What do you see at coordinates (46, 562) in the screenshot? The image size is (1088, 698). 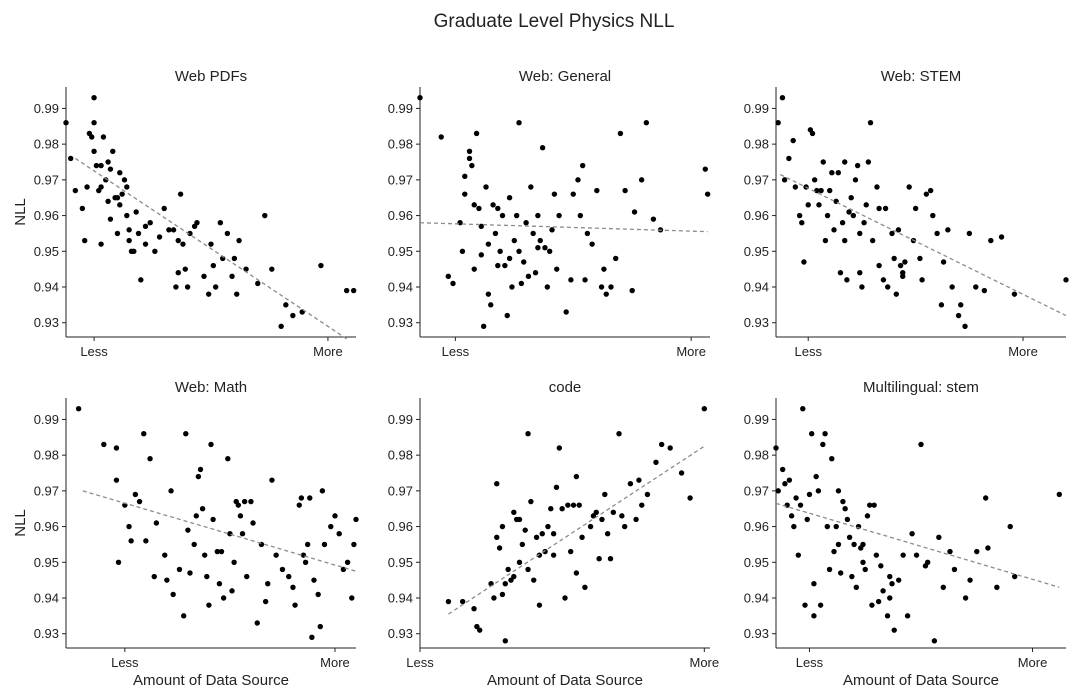 I see `y-tick-label: 0.95` at bounding box center [46, 562].